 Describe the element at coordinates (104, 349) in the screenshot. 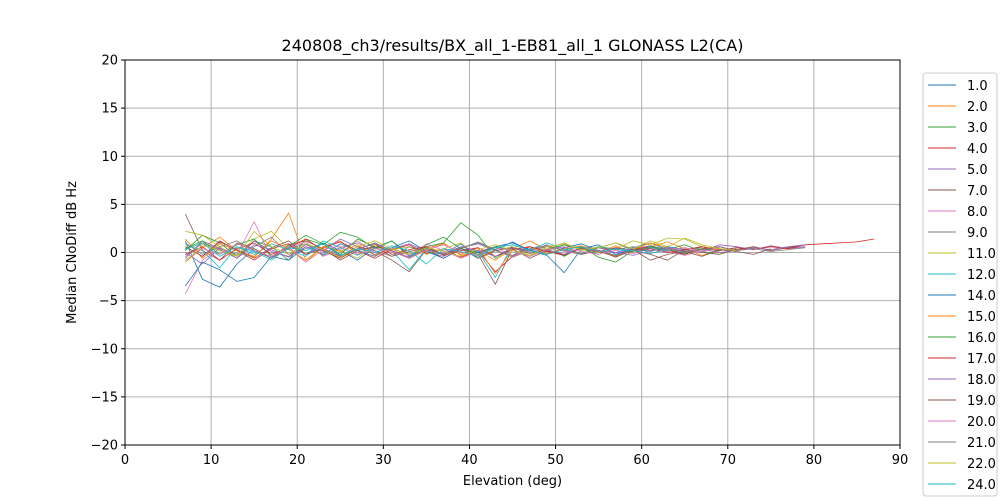

I see `y-tick-label: −10` at that location.